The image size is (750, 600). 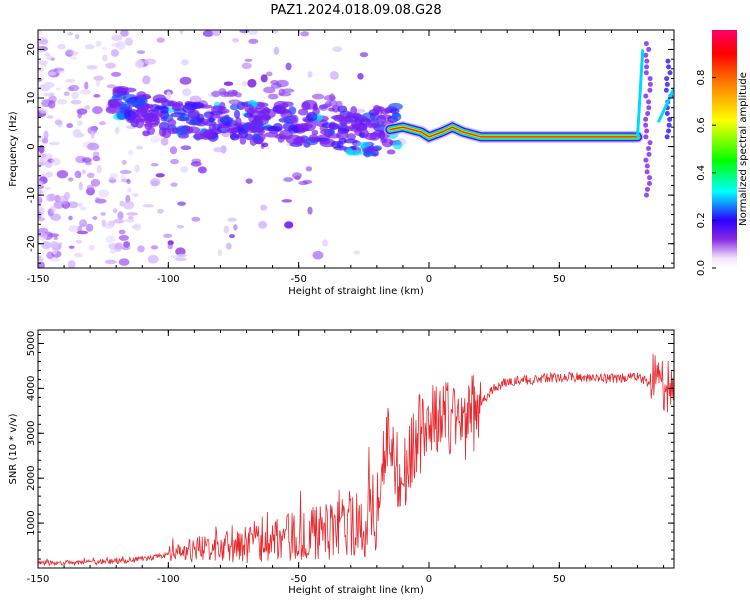 What do you see at coordinates (665, 105) in the screenshot?
I see `spectrum-edge-ridge` at bounding box center [665, 105].